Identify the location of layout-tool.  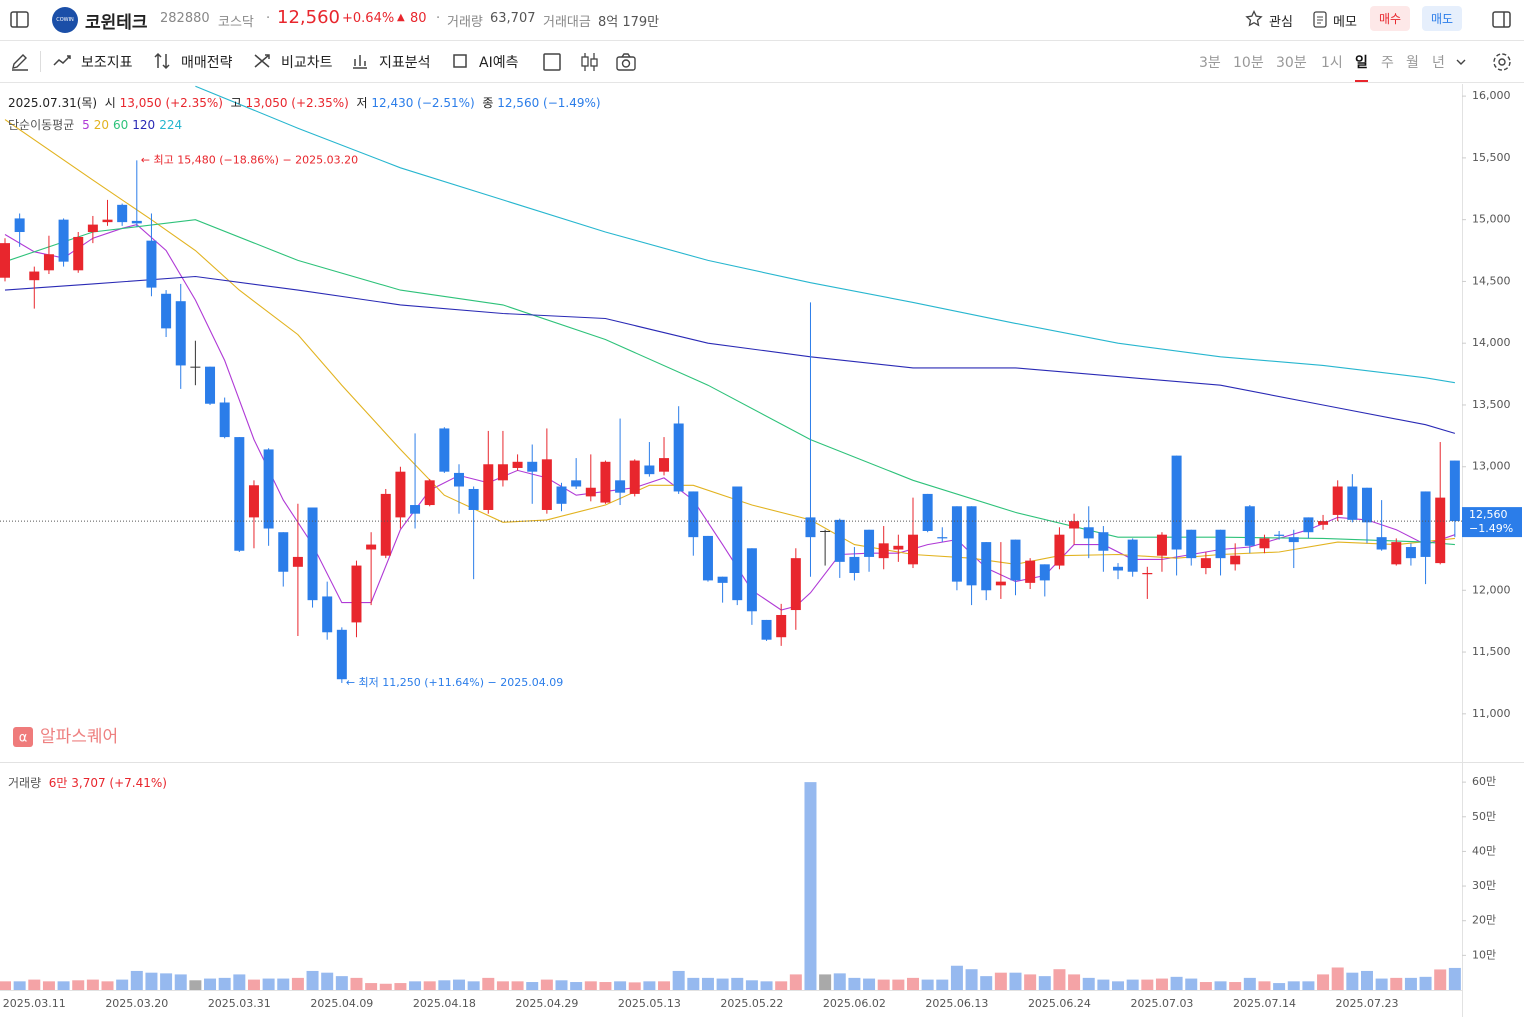
(552, 62).